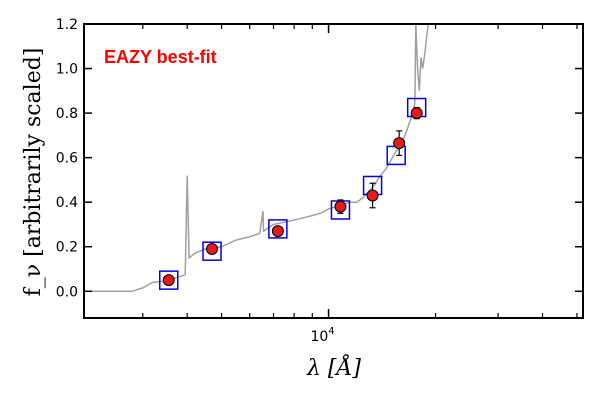 The height and width of the screenshot is (400, 600). What do you see at coordinates (67, 159) in the screenshot?
I see `y-tick-label: 0.6` at bounding box center [67, 159].